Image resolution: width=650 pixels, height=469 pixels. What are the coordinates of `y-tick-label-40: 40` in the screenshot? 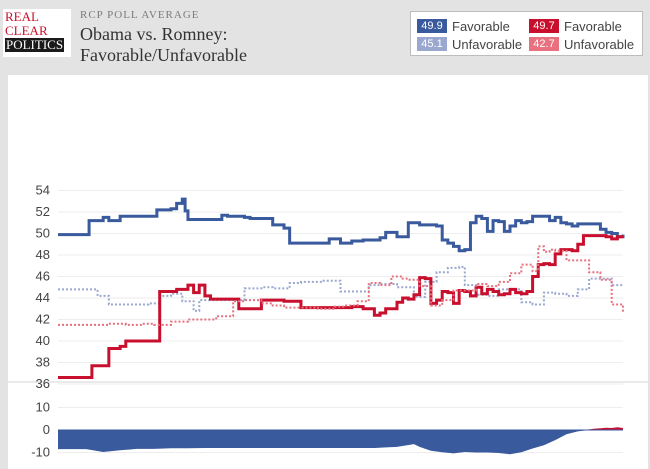 It's located at (43, 340).